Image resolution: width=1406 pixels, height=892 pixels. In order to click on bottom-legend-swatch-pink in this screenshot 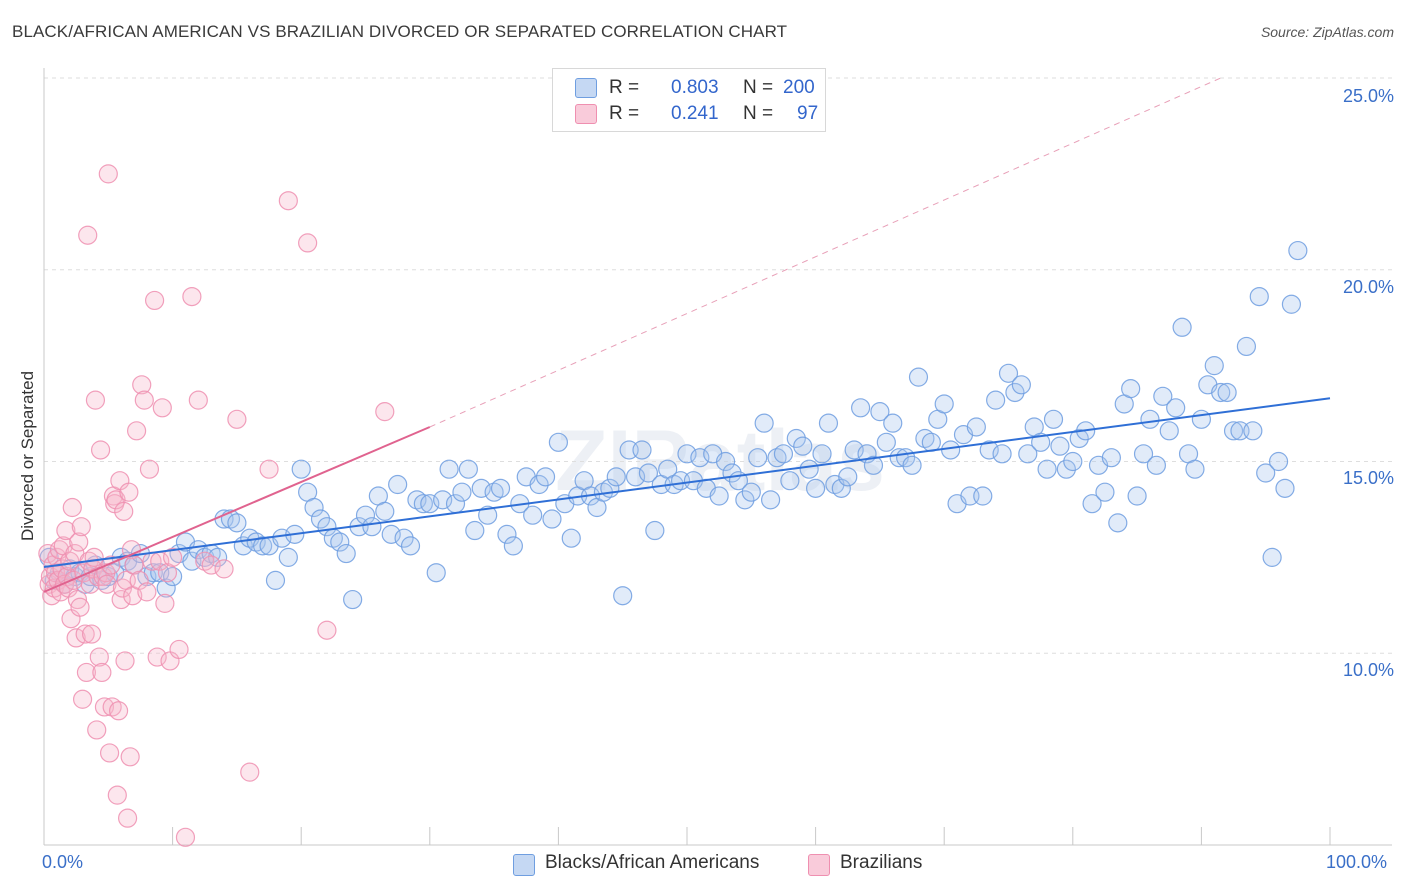, I will do `click(819, 865)`.